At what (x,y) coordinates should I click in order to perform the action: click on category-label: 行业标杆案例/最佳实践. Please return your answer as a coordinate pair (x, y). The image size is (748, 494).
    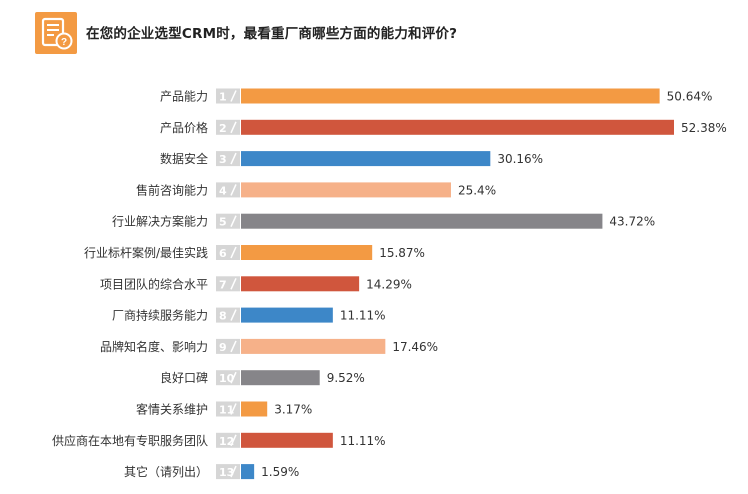
    Looking at the image, I should click on (146, 252).